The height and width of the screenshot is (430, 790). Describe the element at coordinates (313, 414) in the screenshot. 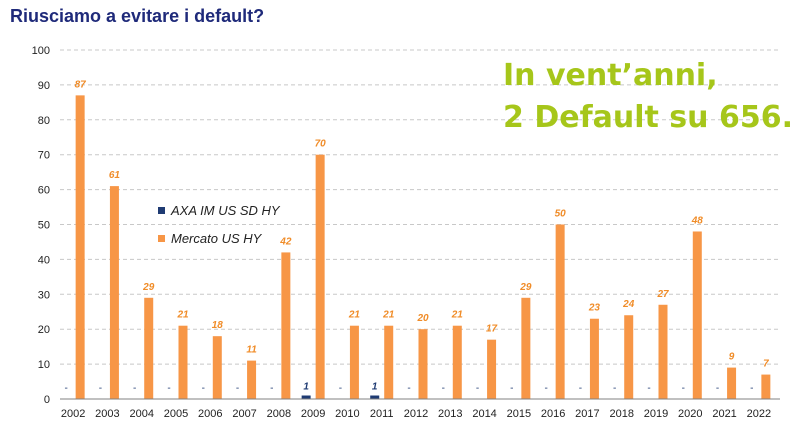

I see `x-tick-label: 2009` at that location.